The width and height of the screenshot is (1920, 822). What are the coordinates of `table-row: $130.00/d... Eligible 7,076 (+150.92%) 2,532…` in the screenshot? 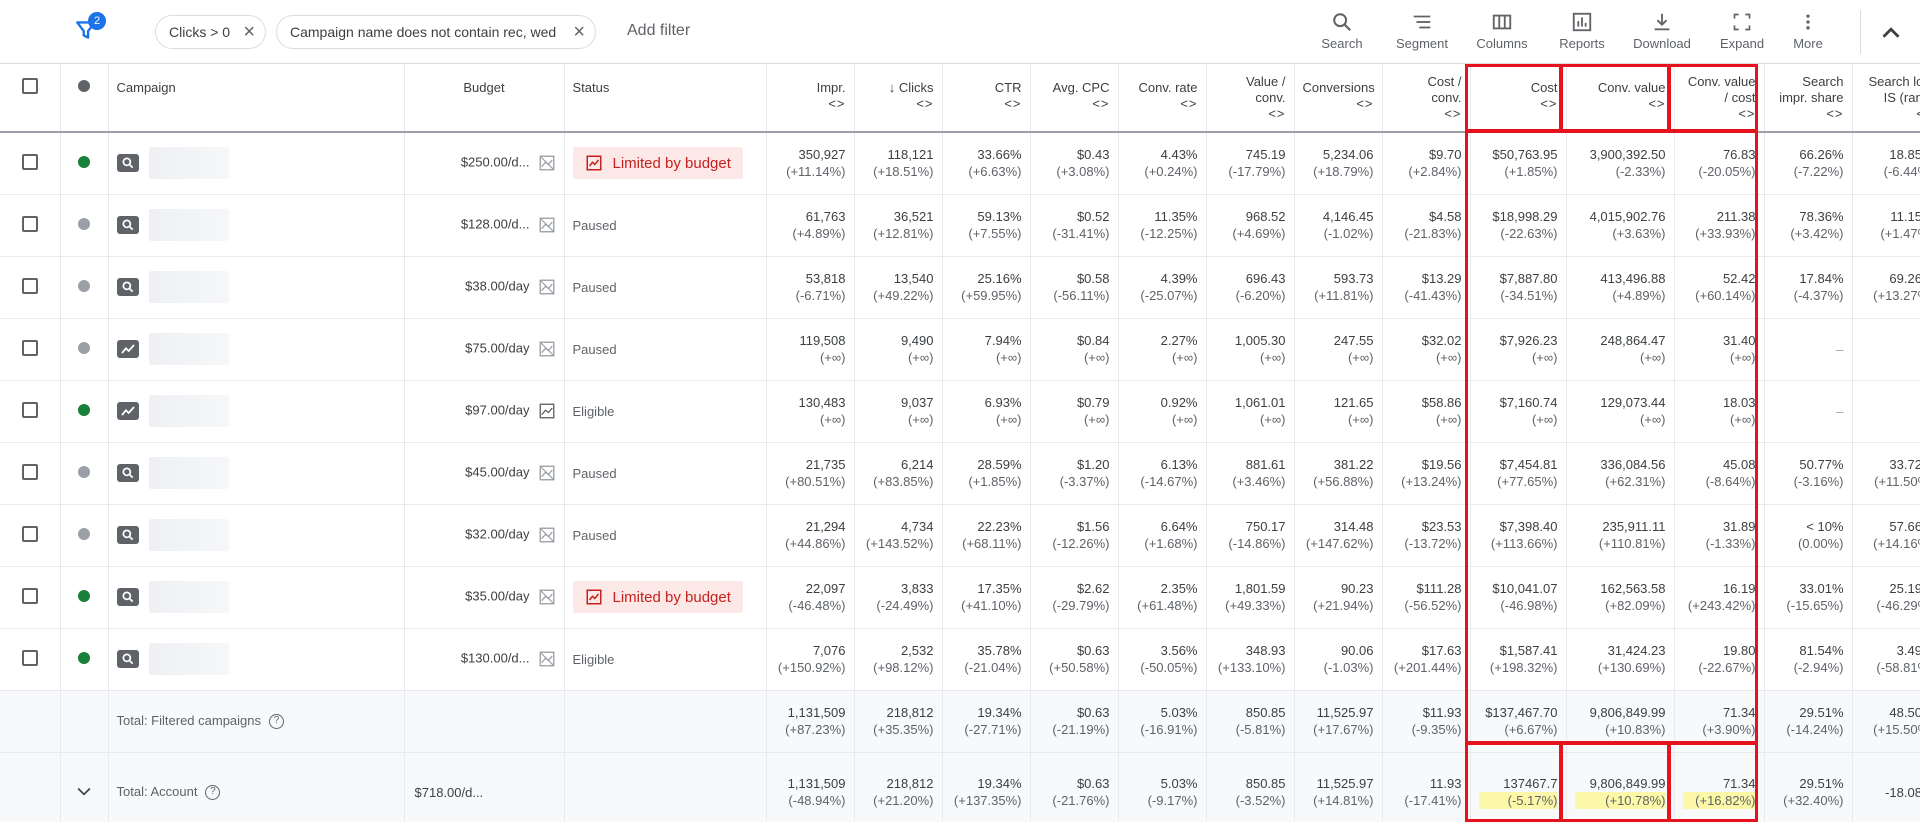 It's located at (960, 659).